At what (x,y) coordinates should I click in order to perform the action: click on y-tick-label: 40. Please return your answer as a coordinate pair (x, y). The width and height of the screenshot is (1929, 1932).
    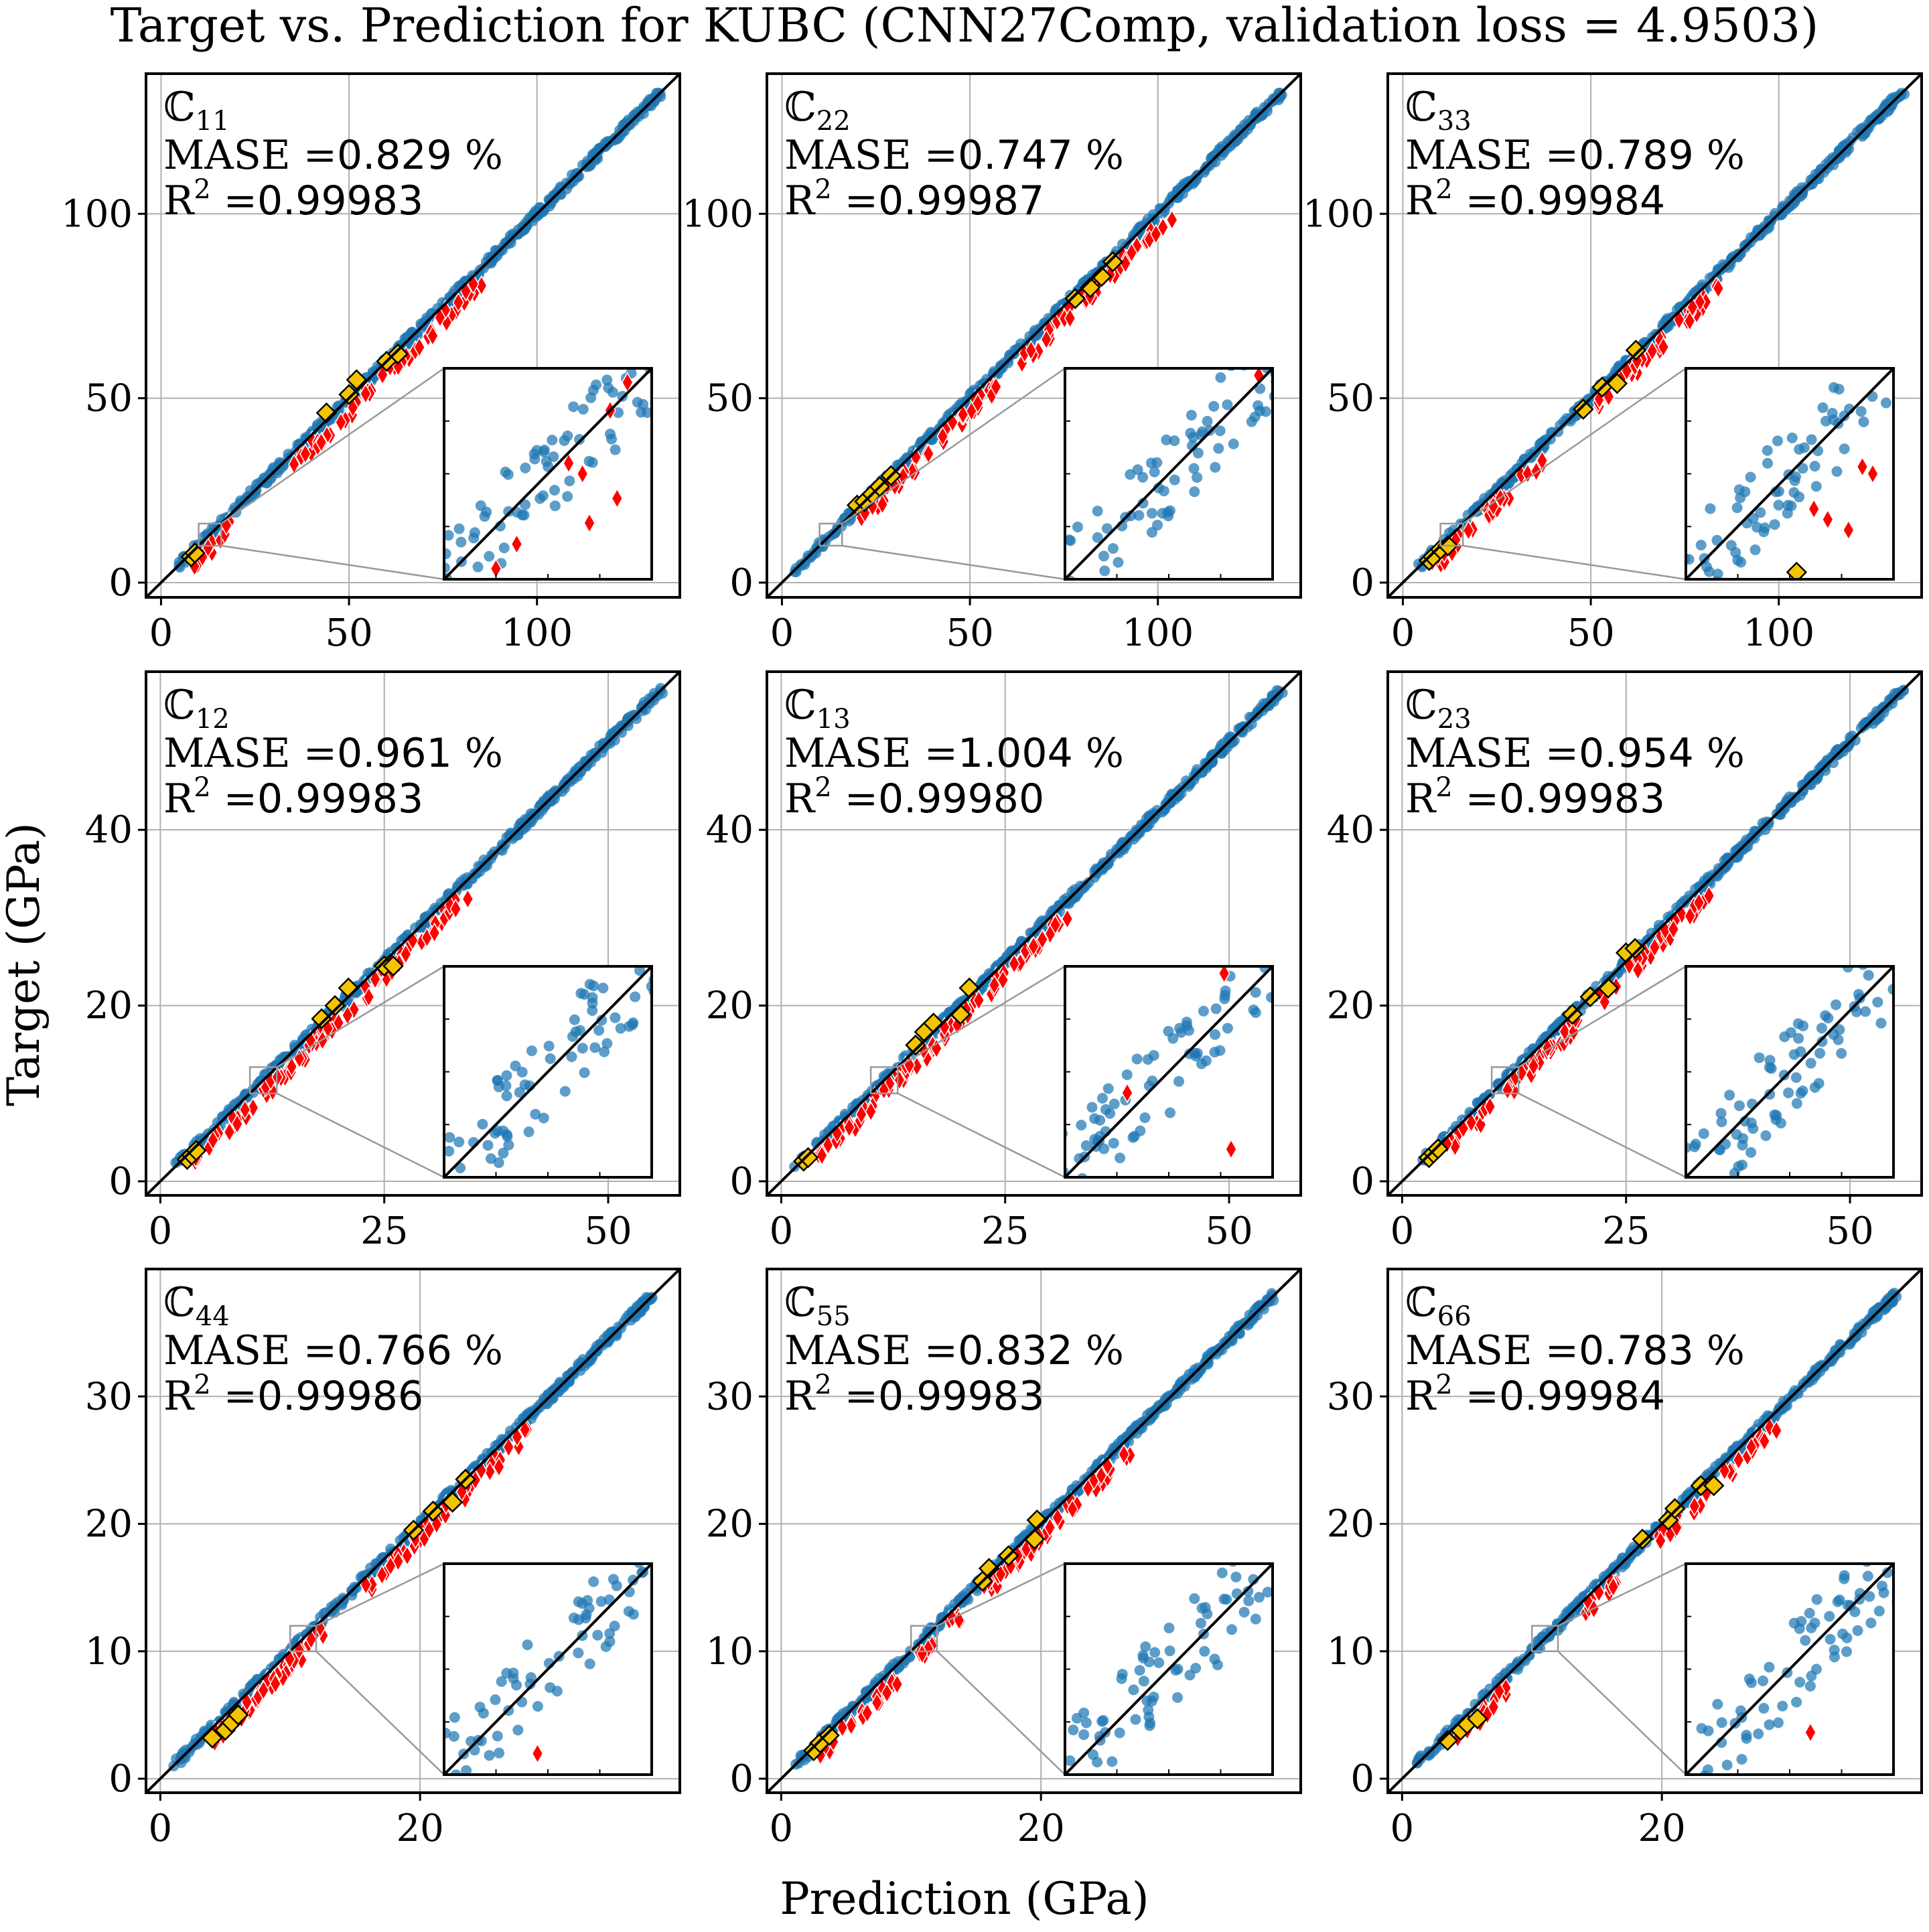
    Looking at the image, I should click on (1350, 830).